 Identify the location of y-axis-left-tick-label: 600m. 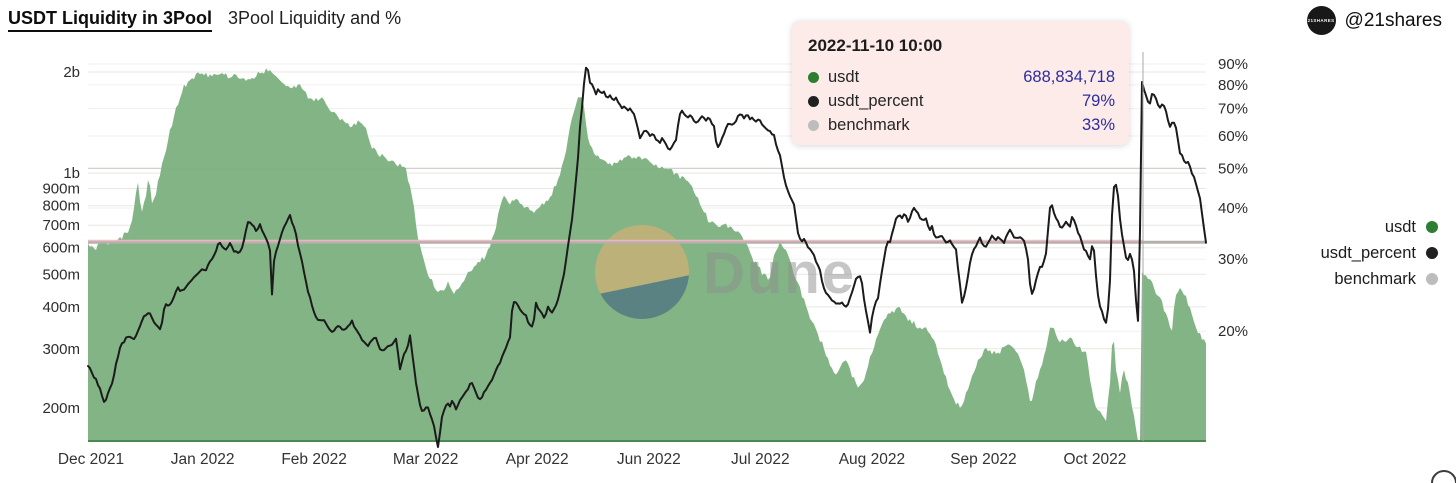
(61, 248).